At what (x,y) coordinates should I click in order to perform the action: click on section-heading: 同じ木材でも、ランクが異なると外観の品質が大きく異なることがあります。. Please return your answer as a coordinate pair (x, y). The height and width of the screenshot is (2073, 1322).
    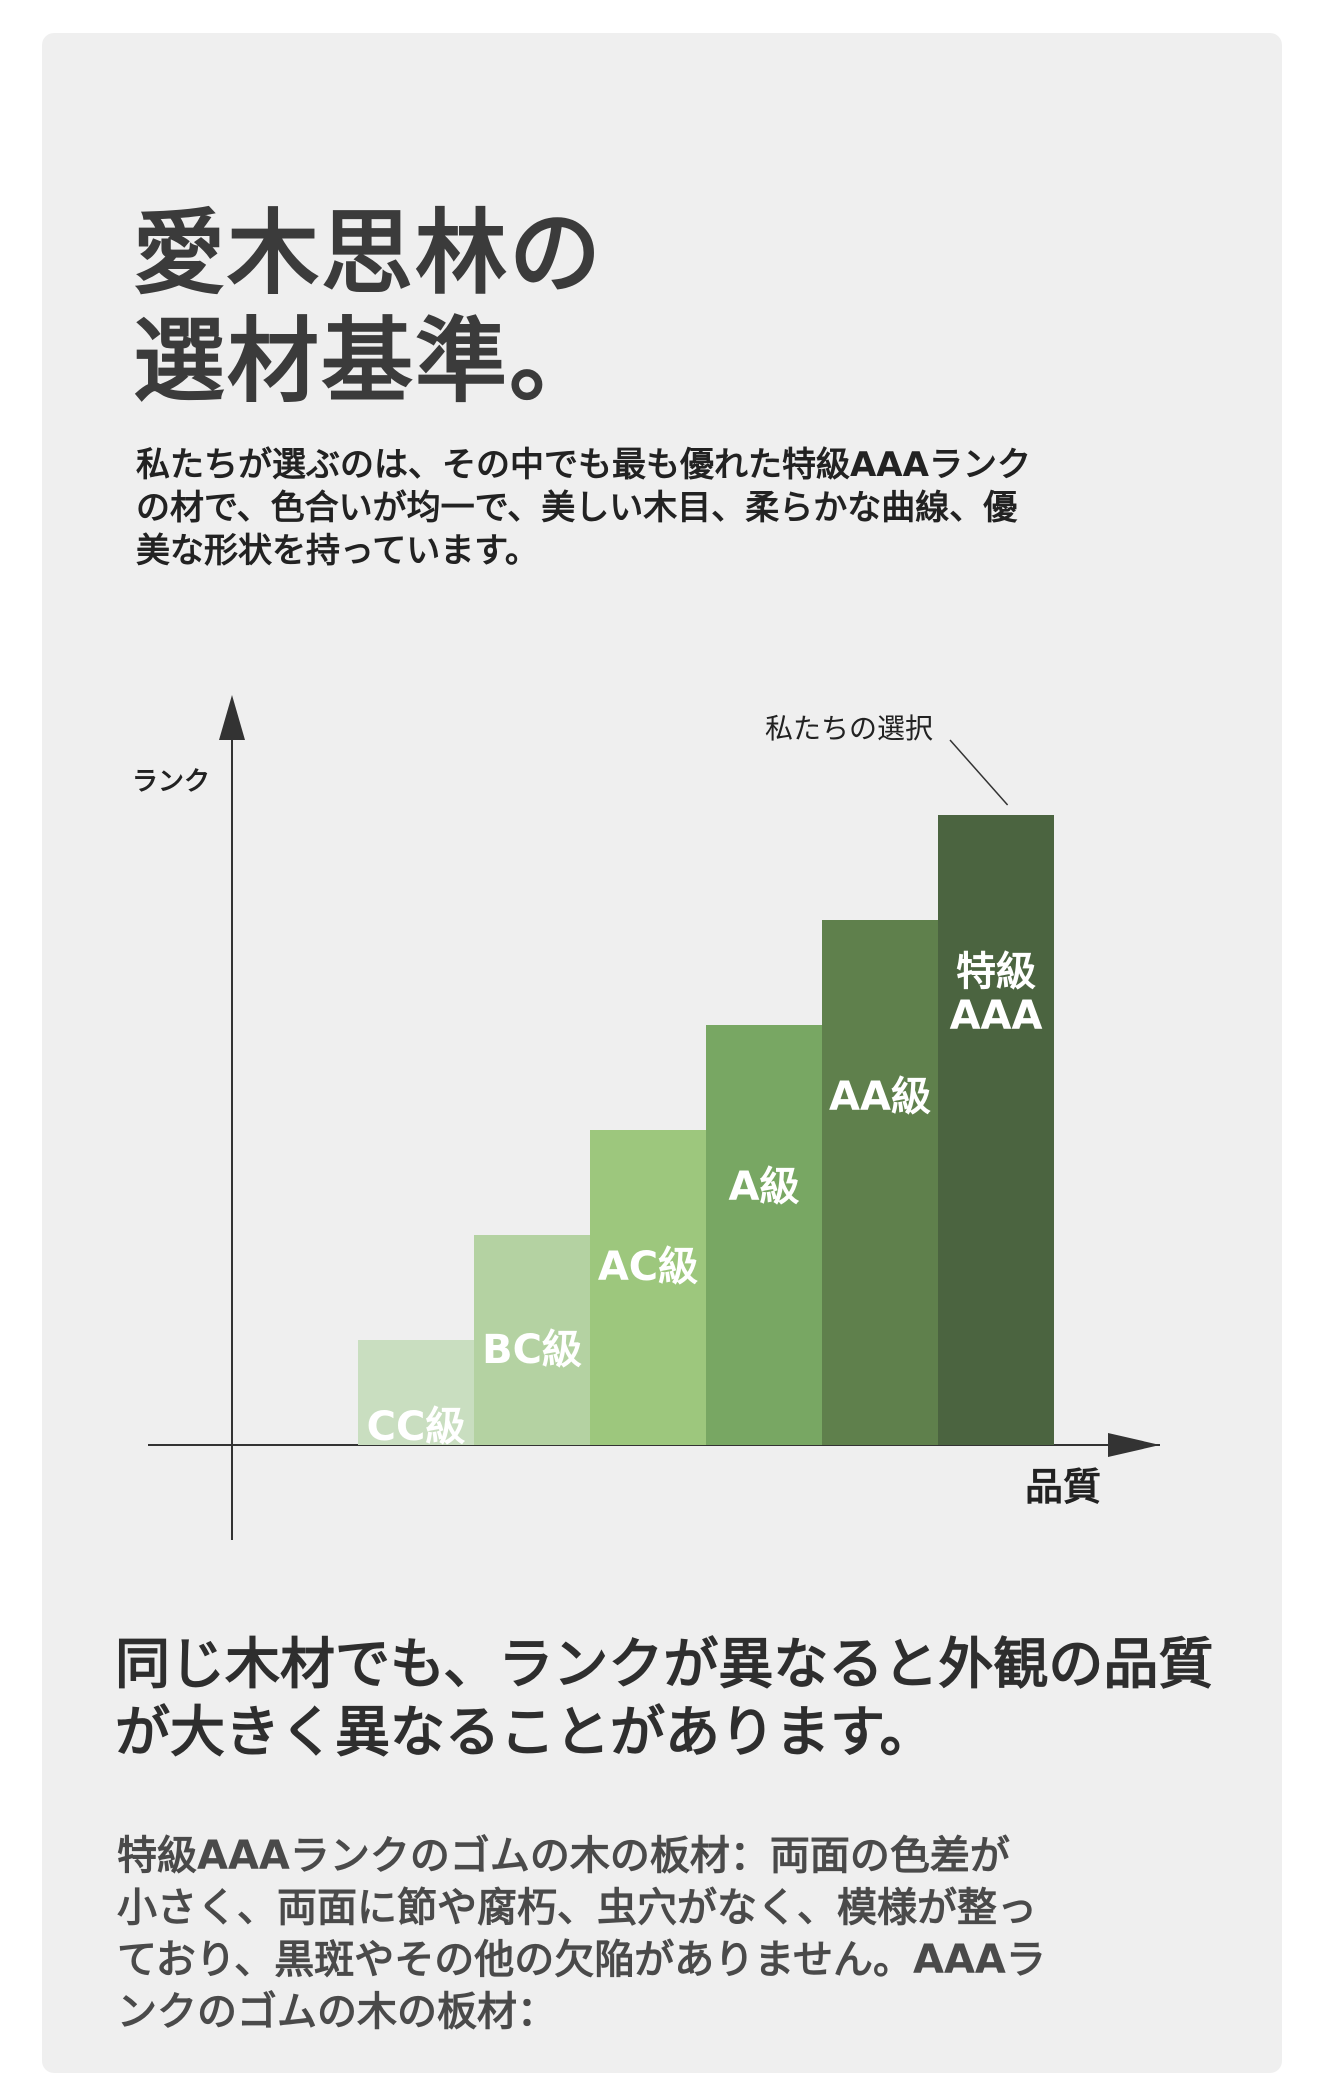
    Looking at the image, I should click on (664, 1698).